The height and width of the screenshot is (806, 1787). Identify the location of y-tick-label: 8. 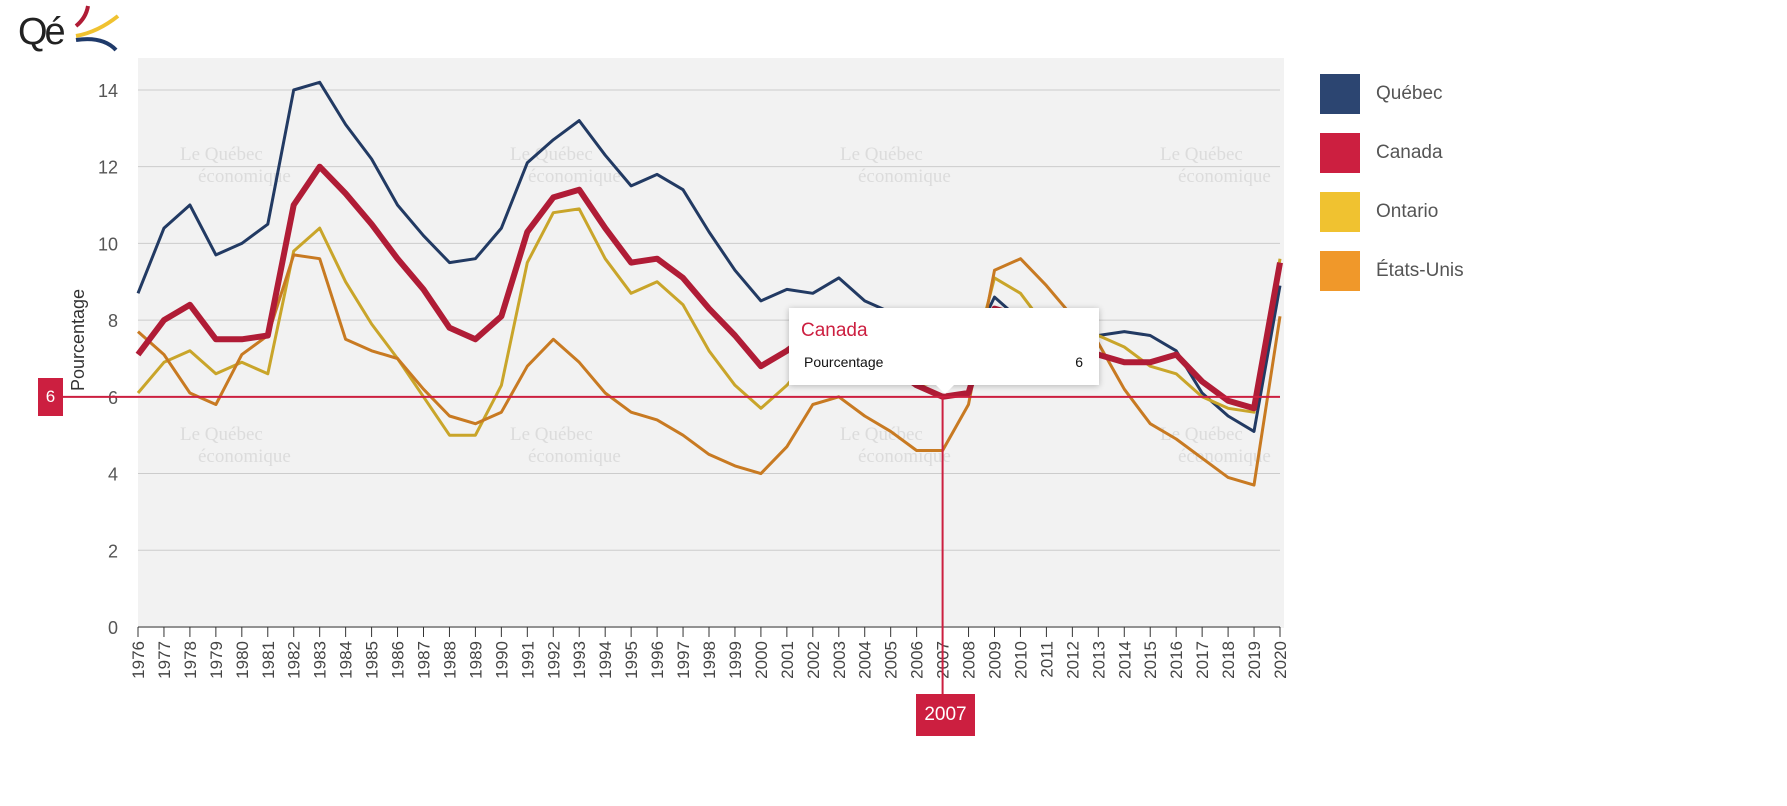
(113, 321).